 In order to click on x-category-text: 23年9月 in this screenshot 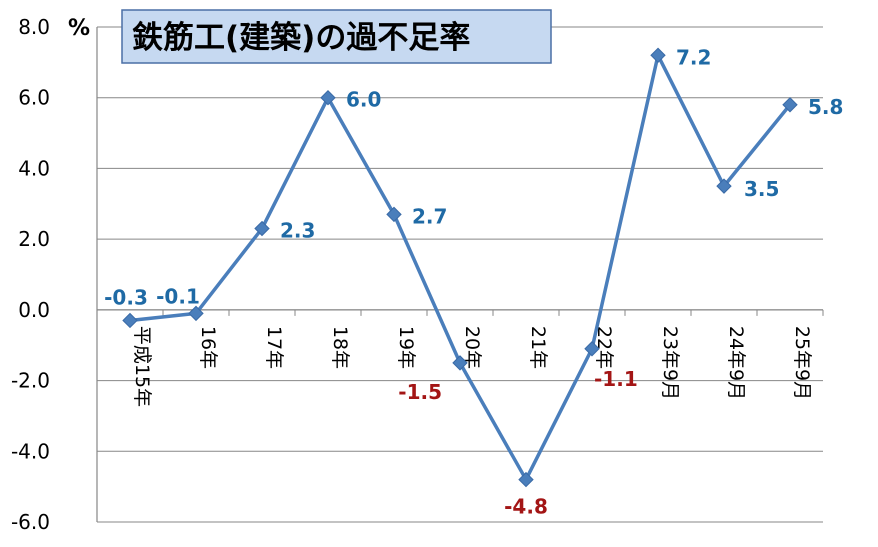, I will do `click(670, 363)`.